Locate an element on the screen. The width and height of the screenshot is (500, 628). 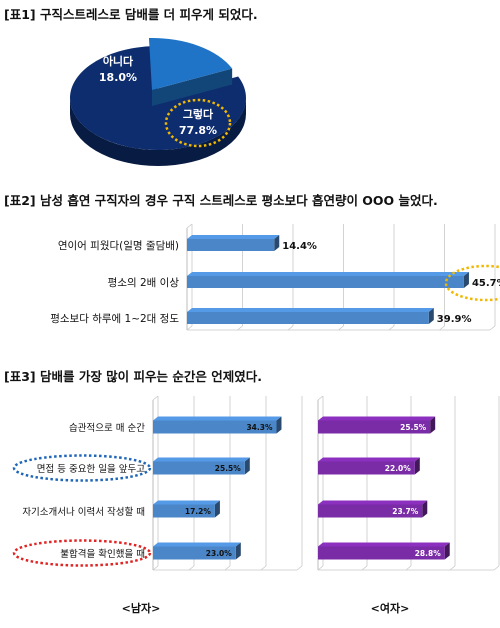
chart3-data-label: 17.2% is located at coordinates (198, 511).